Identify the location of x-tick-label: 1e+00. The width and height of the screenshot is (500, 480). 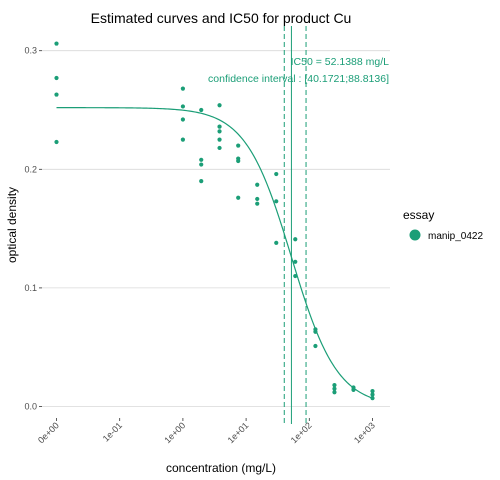
(174, 432).